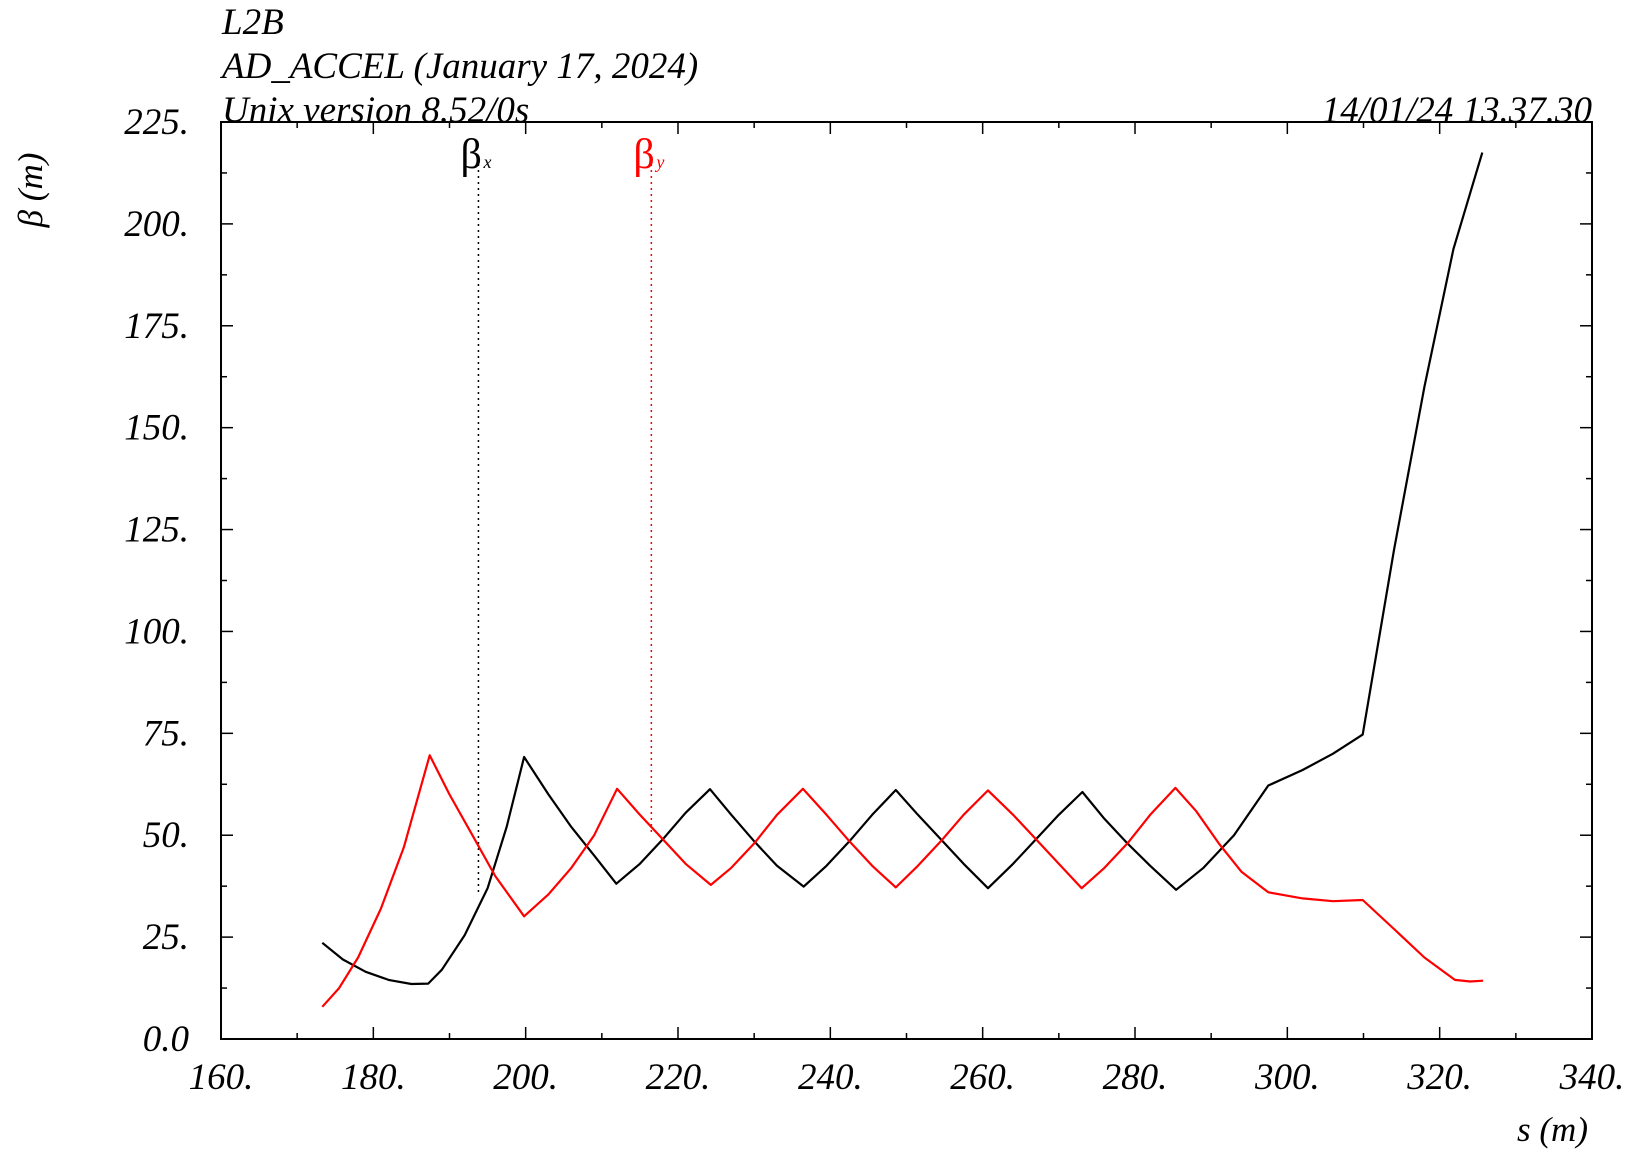 The width and height of the screenshot is (1629, 1160). I want to click on y-tick-label: 50., so click(166, 835).